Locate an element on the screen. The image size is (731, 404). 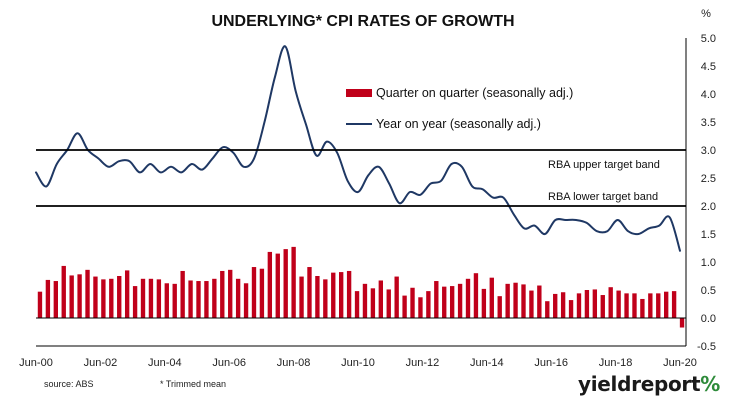
brand-text: yieldreport is located at coordinates (639, 384).